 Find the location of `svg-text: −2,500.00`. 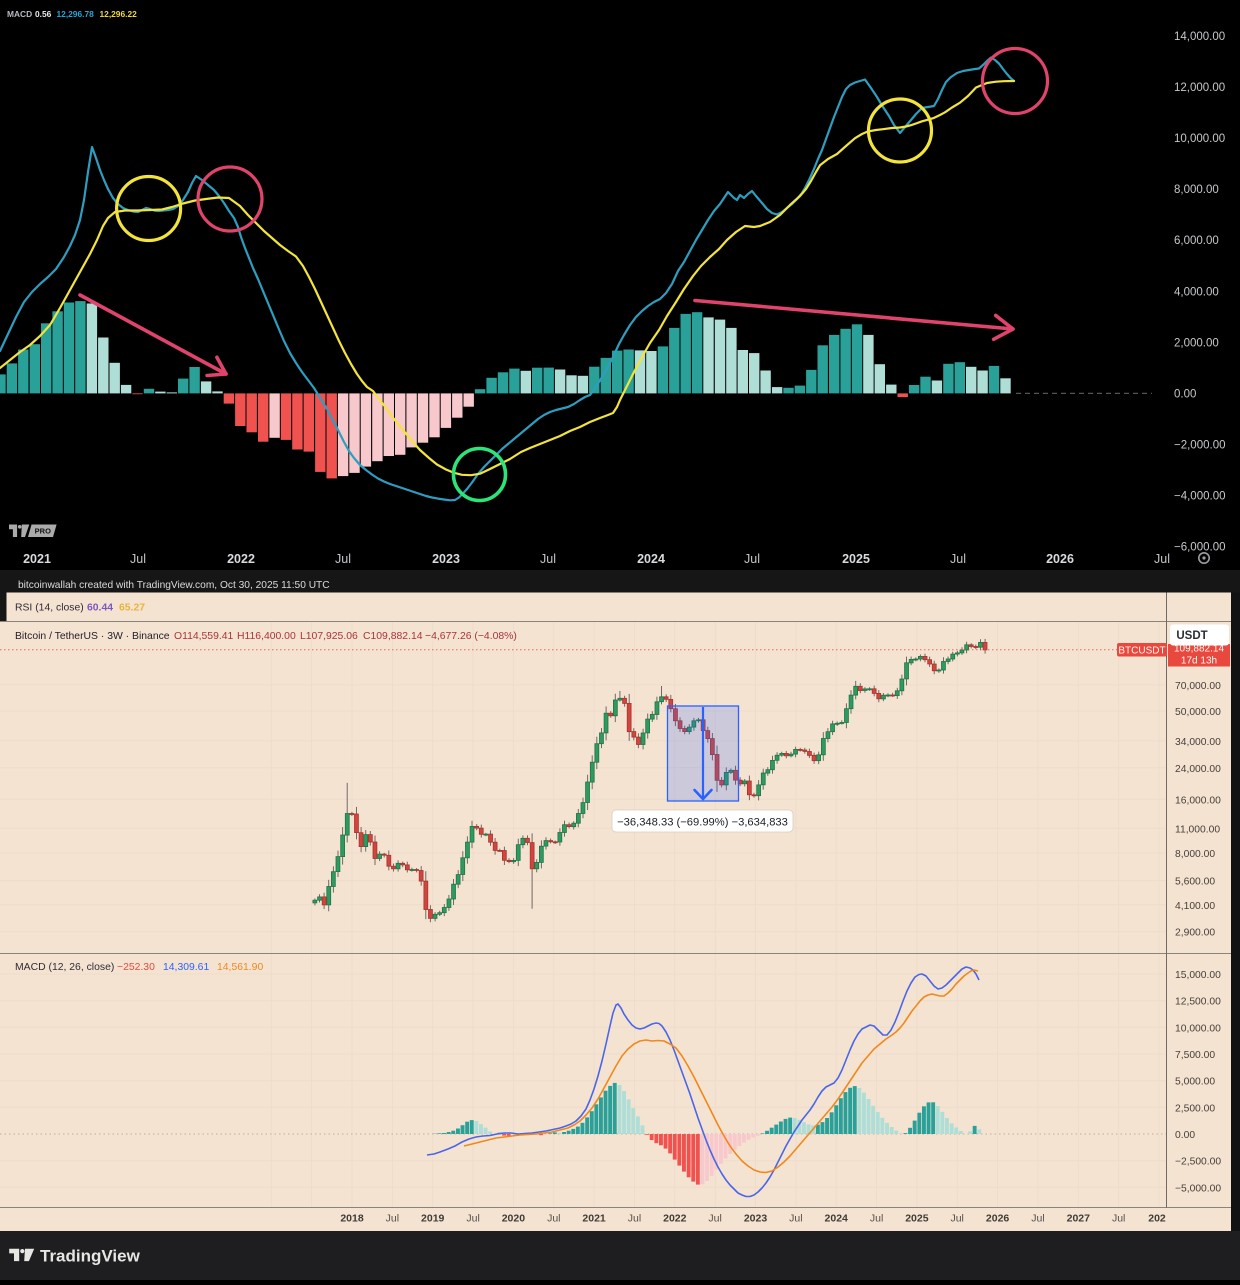

svg-text: −2,500.00 is located at coordinates (1198, 1162).